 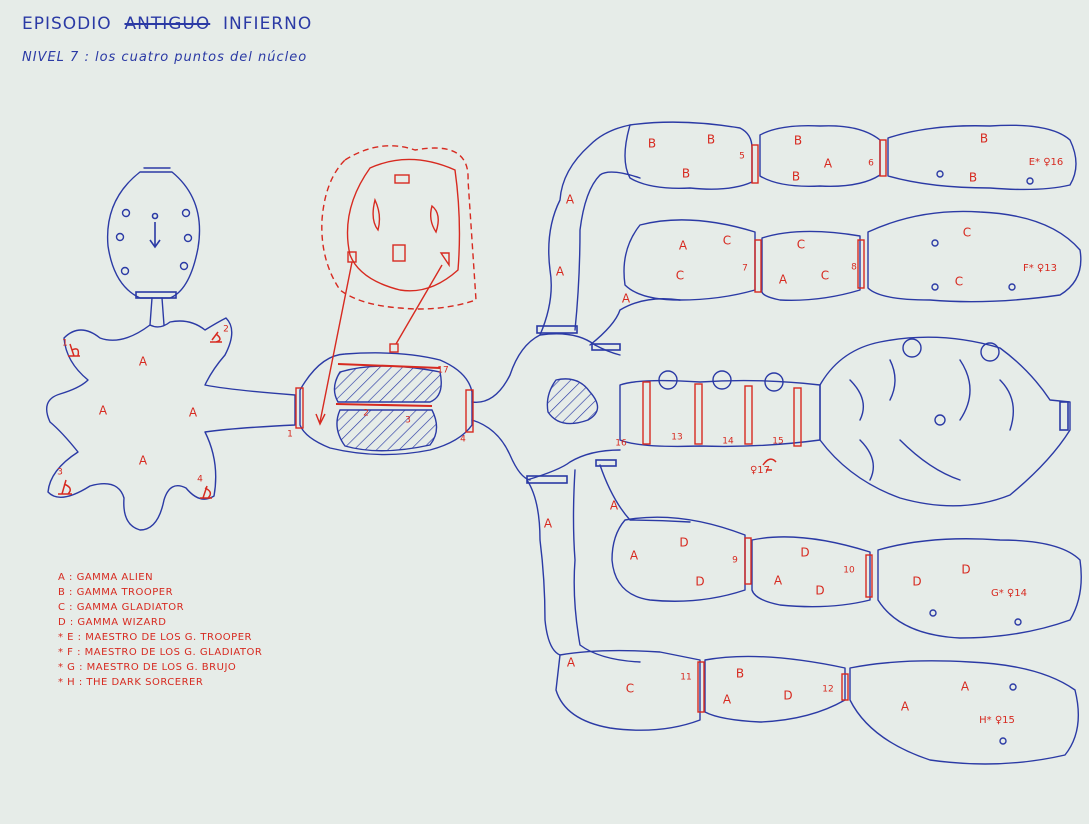 I want to click on legend-entry: D : GAMMA WIZARD, so click(x=112, y=622).